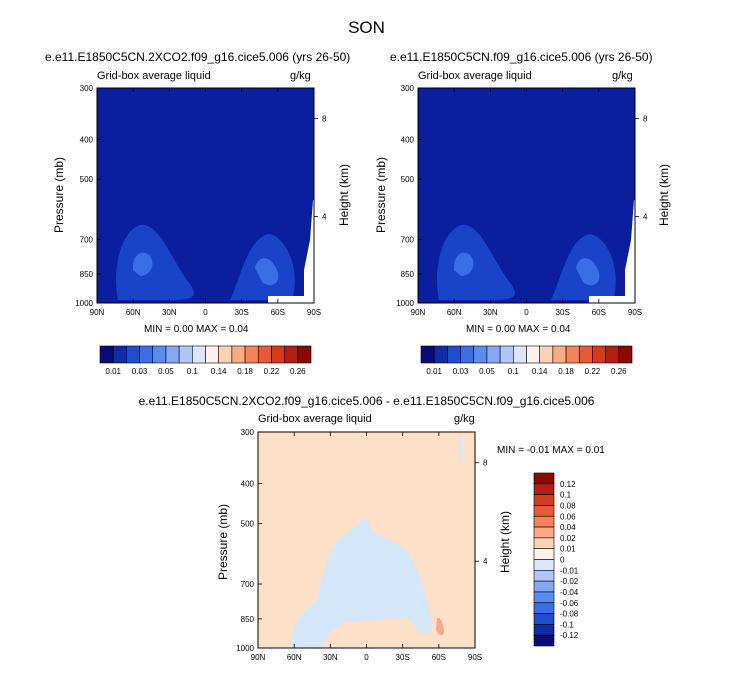 Image resolution: width=733 pixels, height=673 pixels. Describe the element at coordinates (568, 527) in the screenshot. I see `colorbar-label: 0.04` at that location.